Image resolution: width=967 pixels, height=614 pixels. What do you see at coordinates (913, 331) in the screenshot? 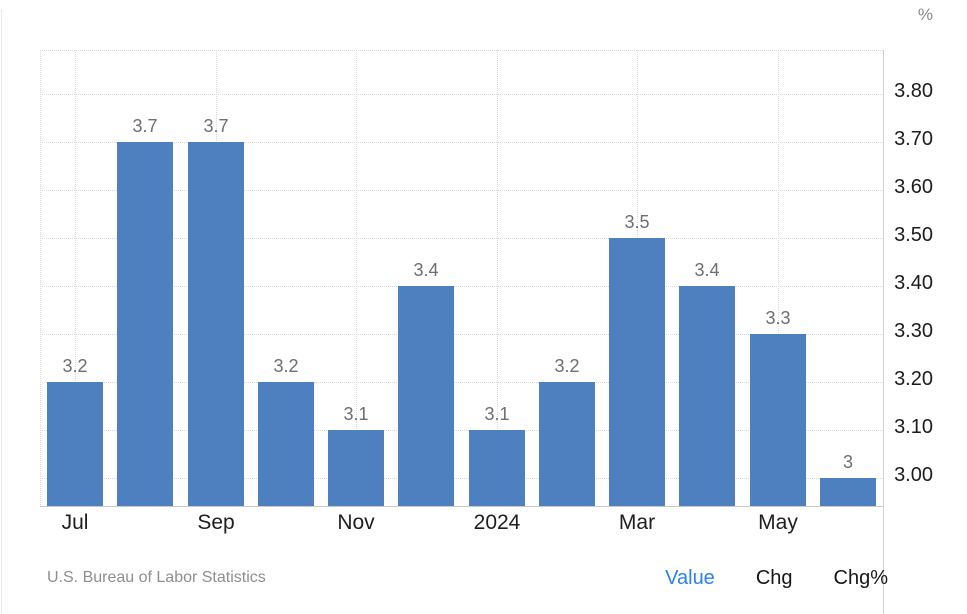
I see `y-axis-label: 3.30` at bounding box center [913, 331].